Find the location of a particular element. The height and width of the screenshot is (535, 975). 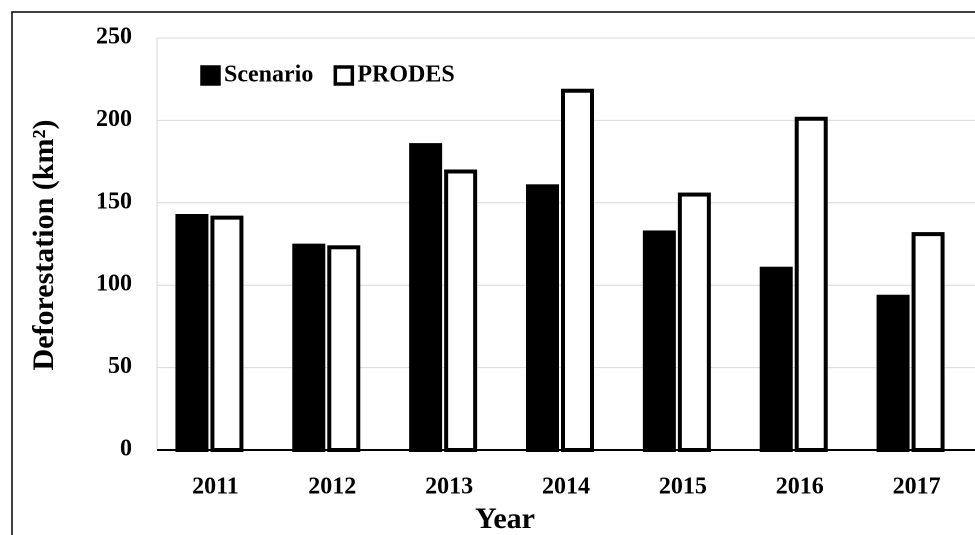

x-tick-label: 2012 is located at coordinates (332, 487).